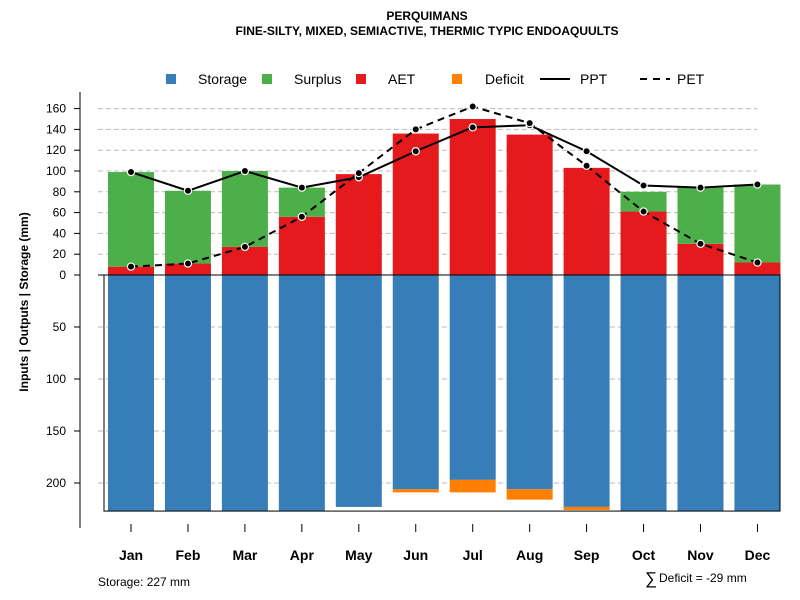 The width and height of the screenshot is (800, 600). Describe the element at coordinates (56, 431) in the screenshot. I see `y-tick-label-lower-150: 150` at that location.